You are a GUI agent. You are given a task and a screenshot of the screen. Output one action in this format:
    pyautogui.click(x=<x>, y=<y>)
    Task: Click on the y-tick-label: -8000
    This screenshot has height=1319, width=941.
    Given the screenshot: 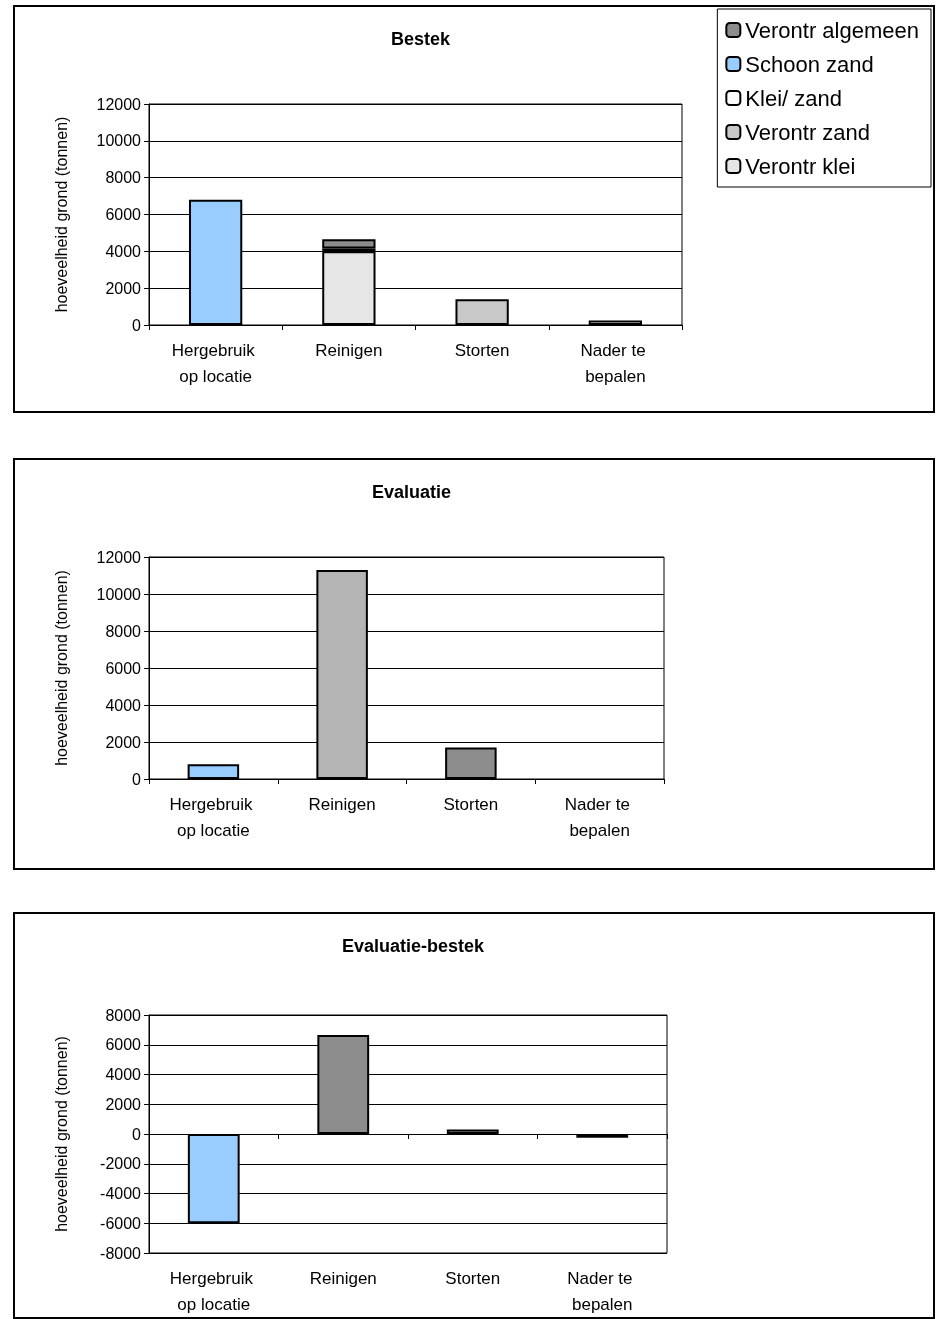 What is the action you would take?
    pyautogui.click(x=121, y=1253)
    